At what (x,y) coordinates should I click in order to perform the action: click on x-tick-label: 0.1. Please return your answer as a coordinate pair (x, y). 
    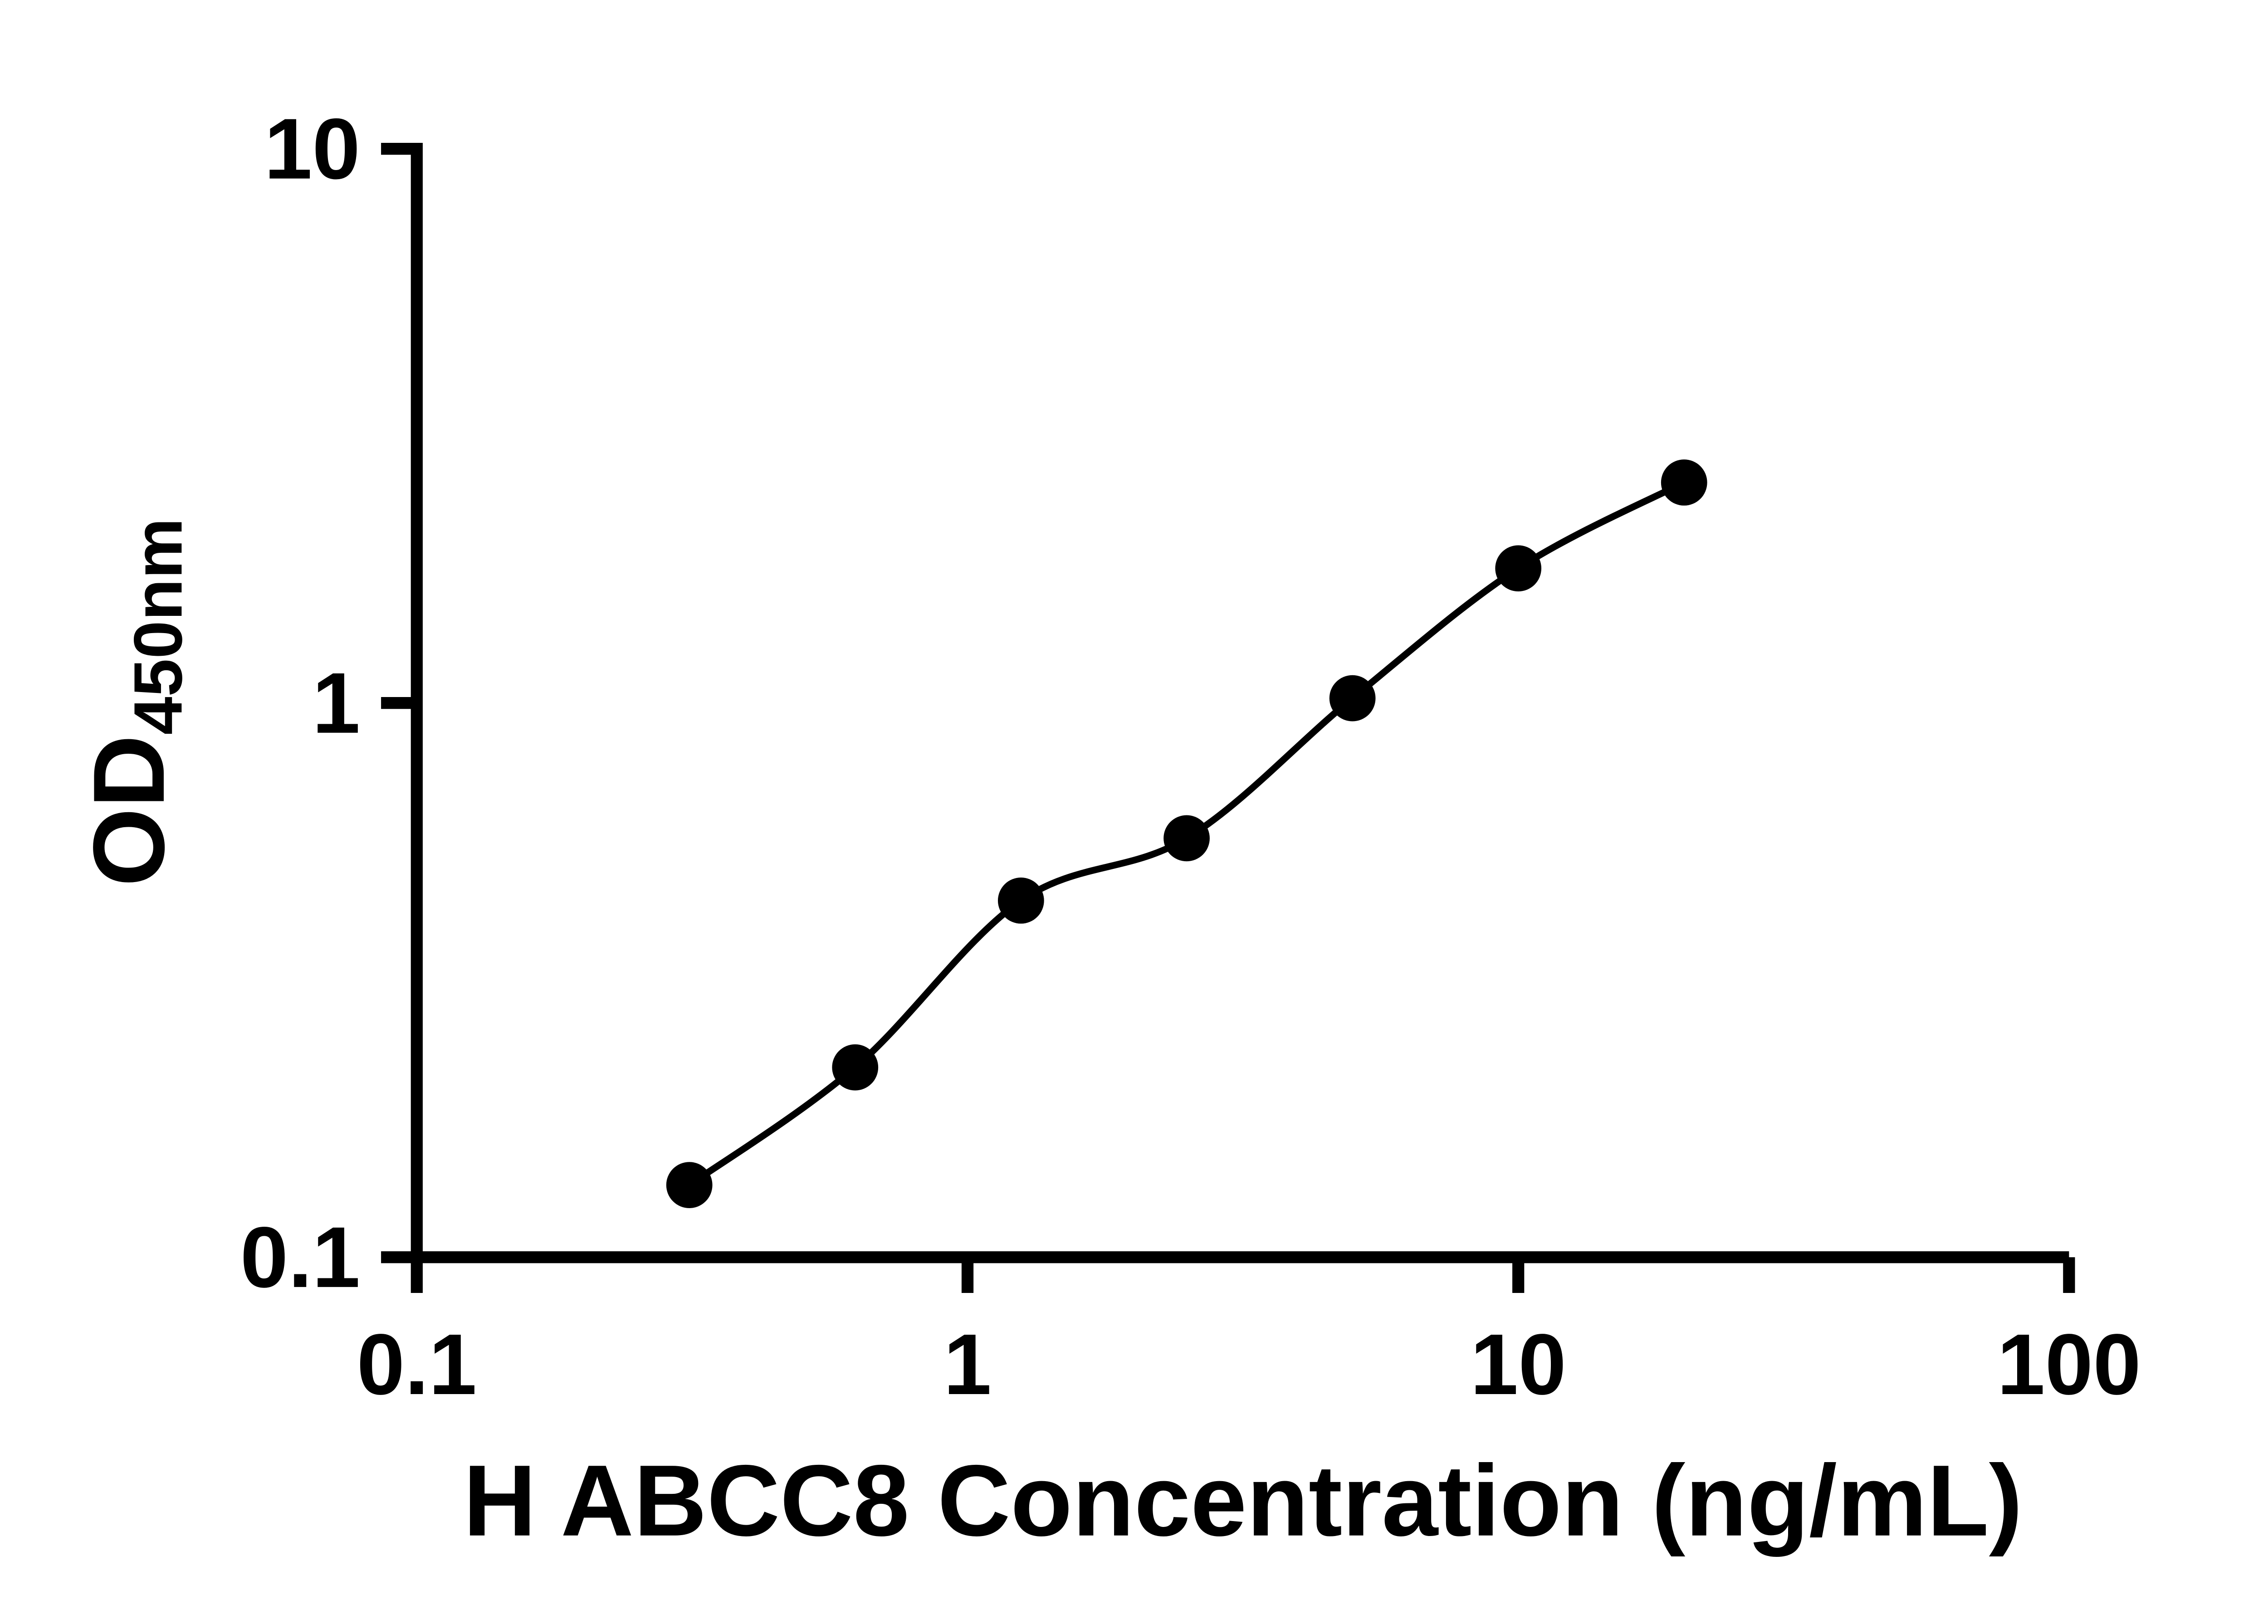
    Looking at the image, I should click on (417, 1365).